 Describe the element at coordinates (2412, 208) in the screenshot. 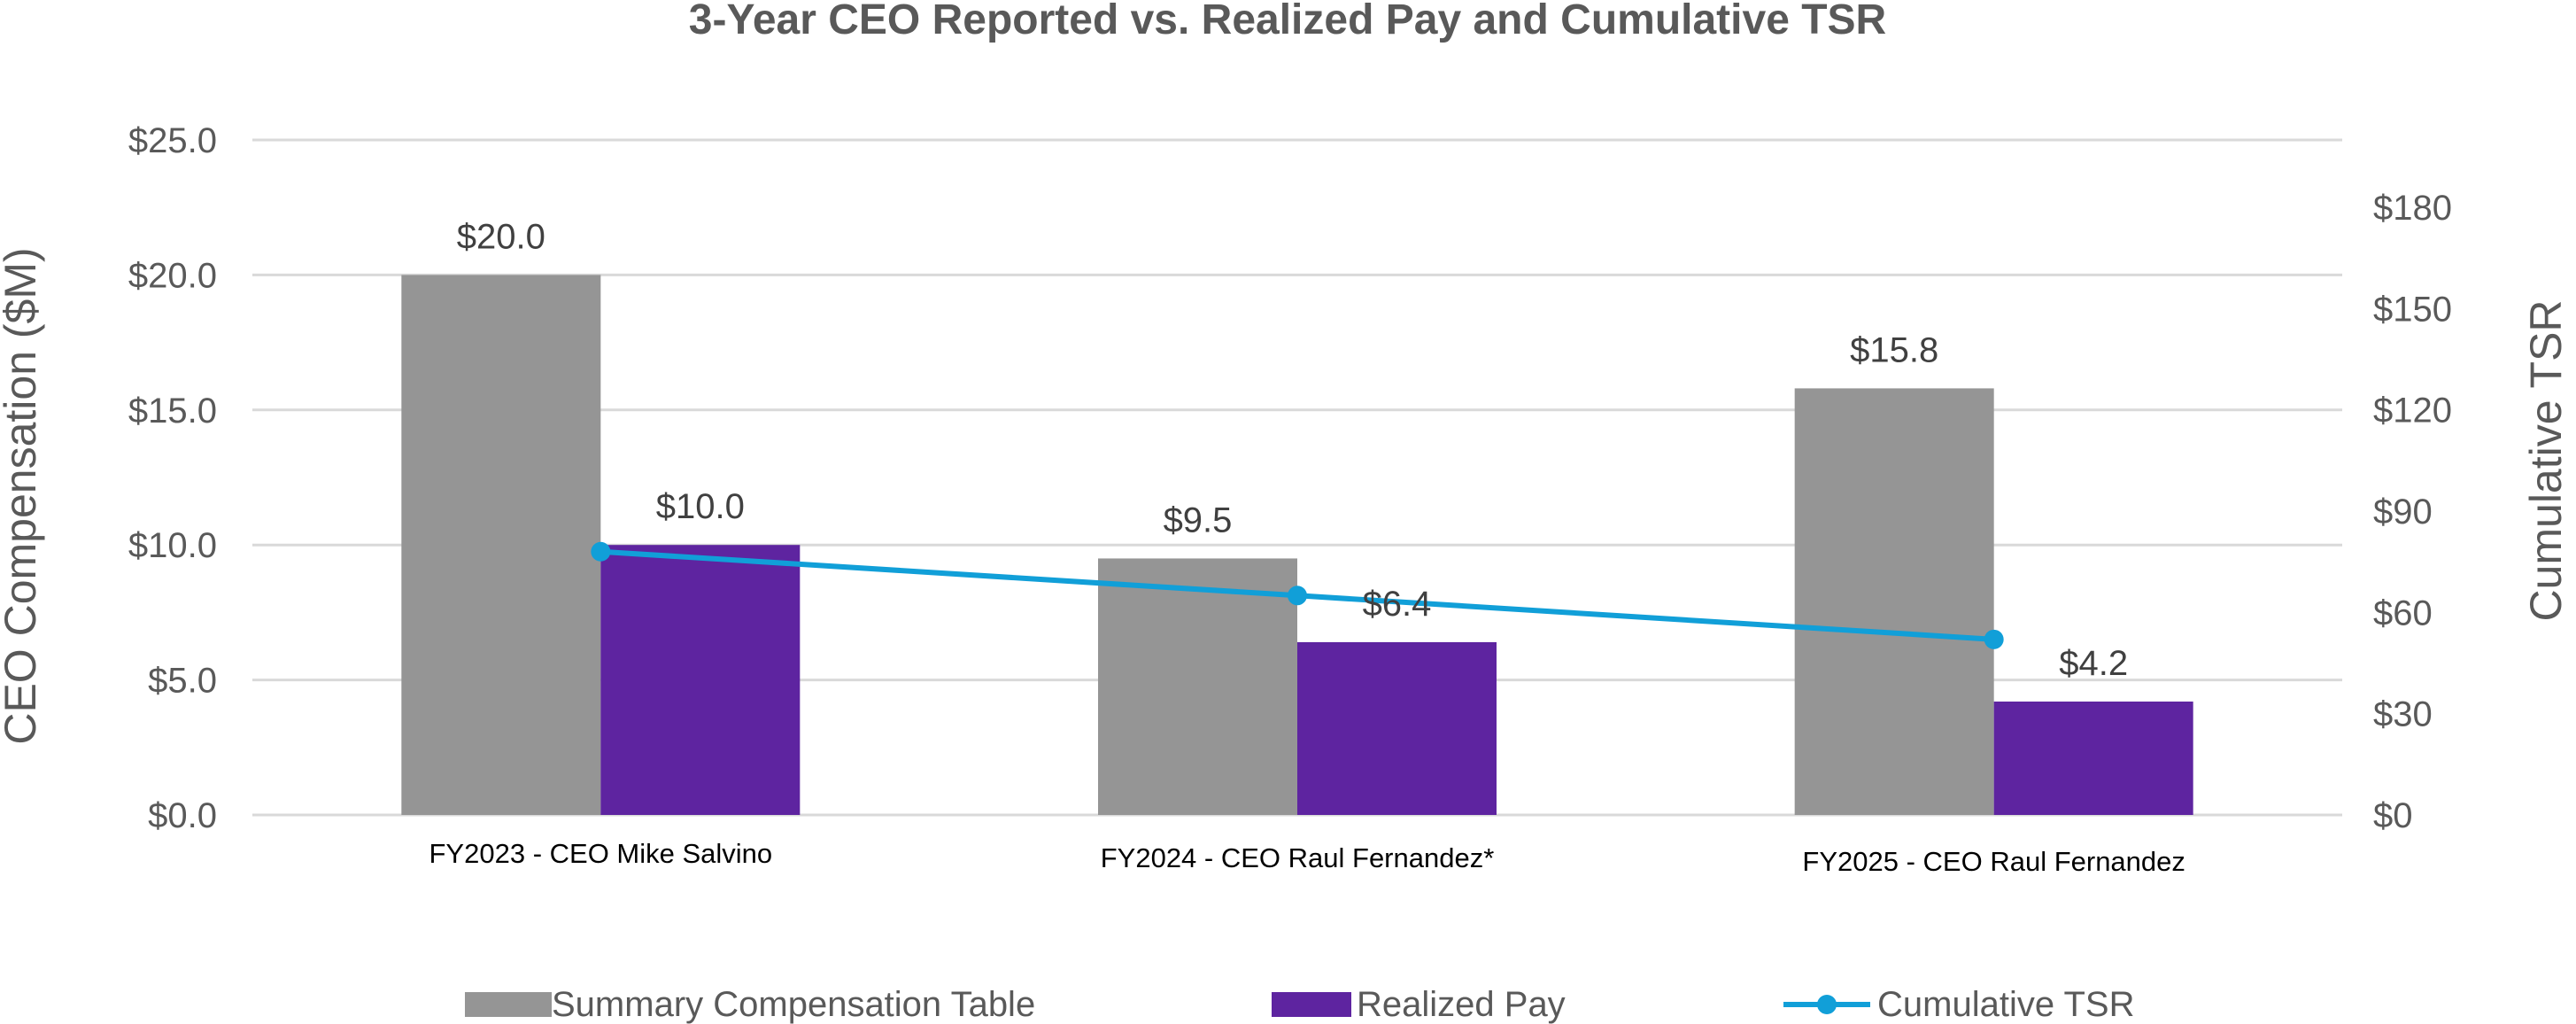

I see `right-tick-label: $180` at that location.